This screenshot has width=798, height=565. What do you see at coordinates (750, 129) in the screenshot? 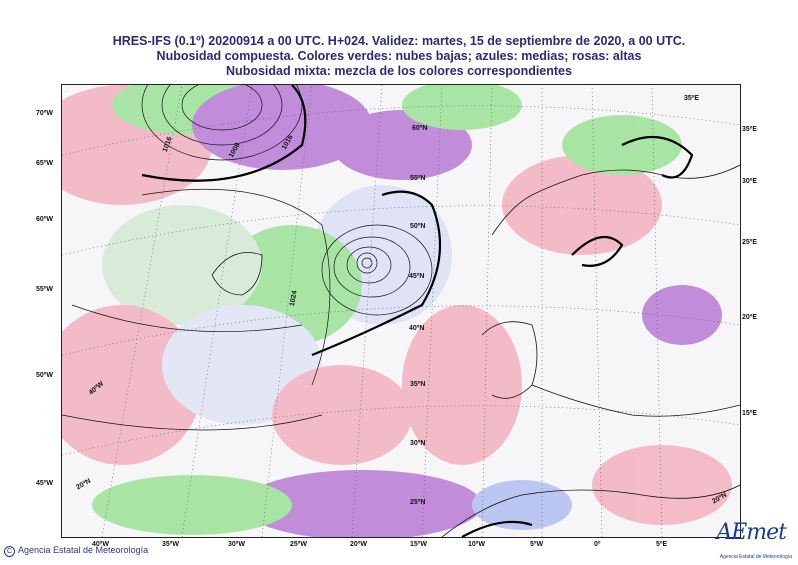
I see `right-label: 35ºE` at bounding box center [750, 129].